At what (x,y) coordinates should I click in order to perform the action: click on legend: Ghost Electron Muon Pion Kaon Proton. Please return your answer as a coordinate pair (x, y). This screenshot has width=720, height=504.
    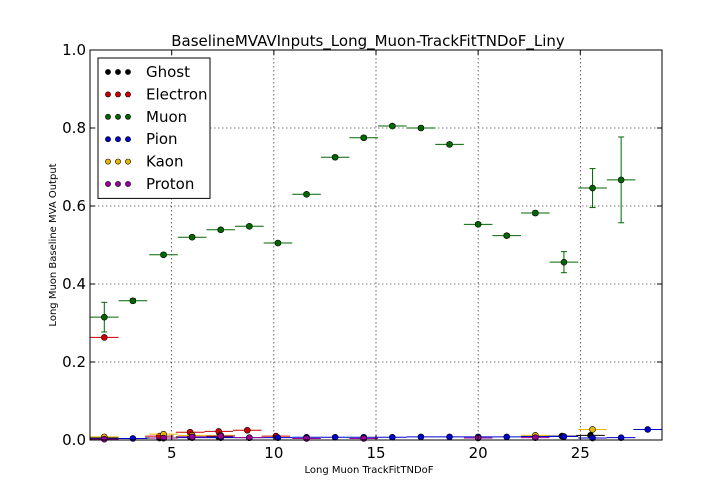
    Looking at the image, I should click on (154, 128).